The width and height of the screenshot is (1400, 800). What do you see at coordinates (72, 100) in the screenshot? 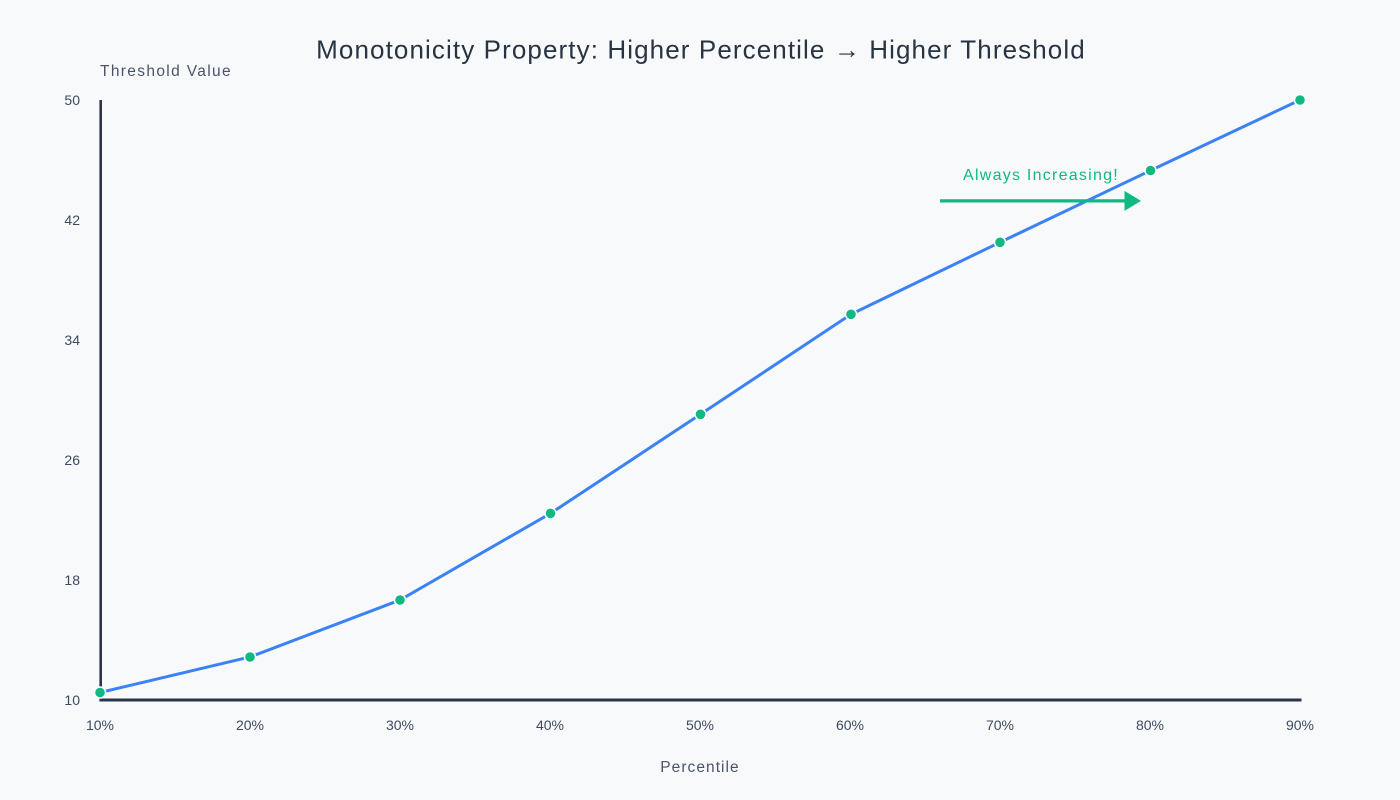
I see `svg-text: 50` at bounding box center [72, 100].